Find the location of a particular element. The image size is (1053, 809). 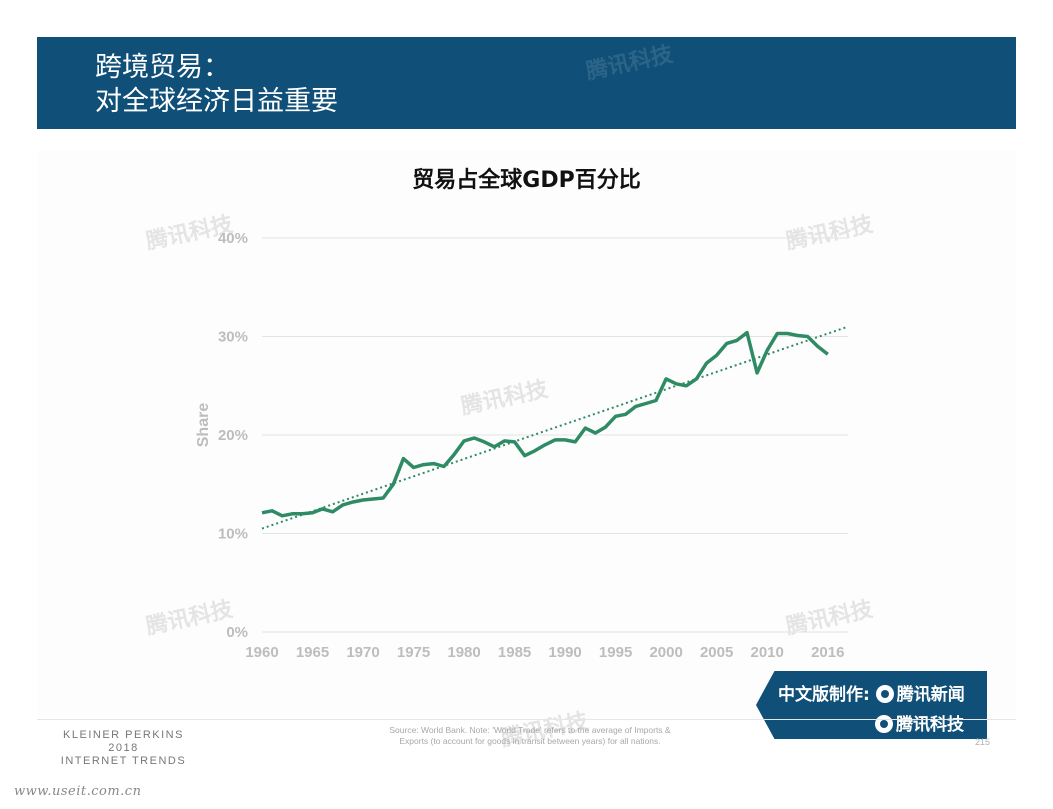

series-line is located at coordinates (545, 424).